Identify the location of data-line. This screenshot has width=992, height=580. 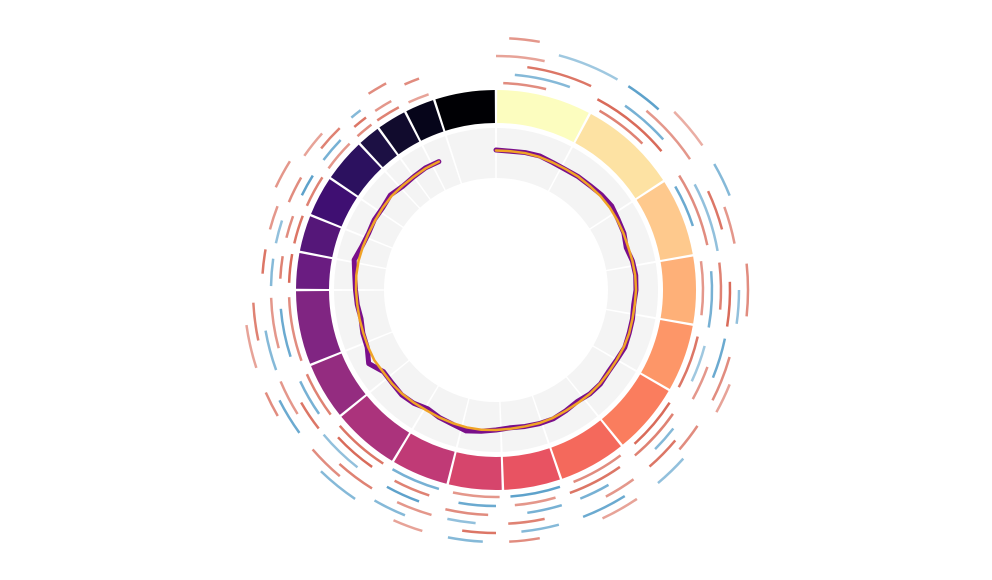
(496, 290).